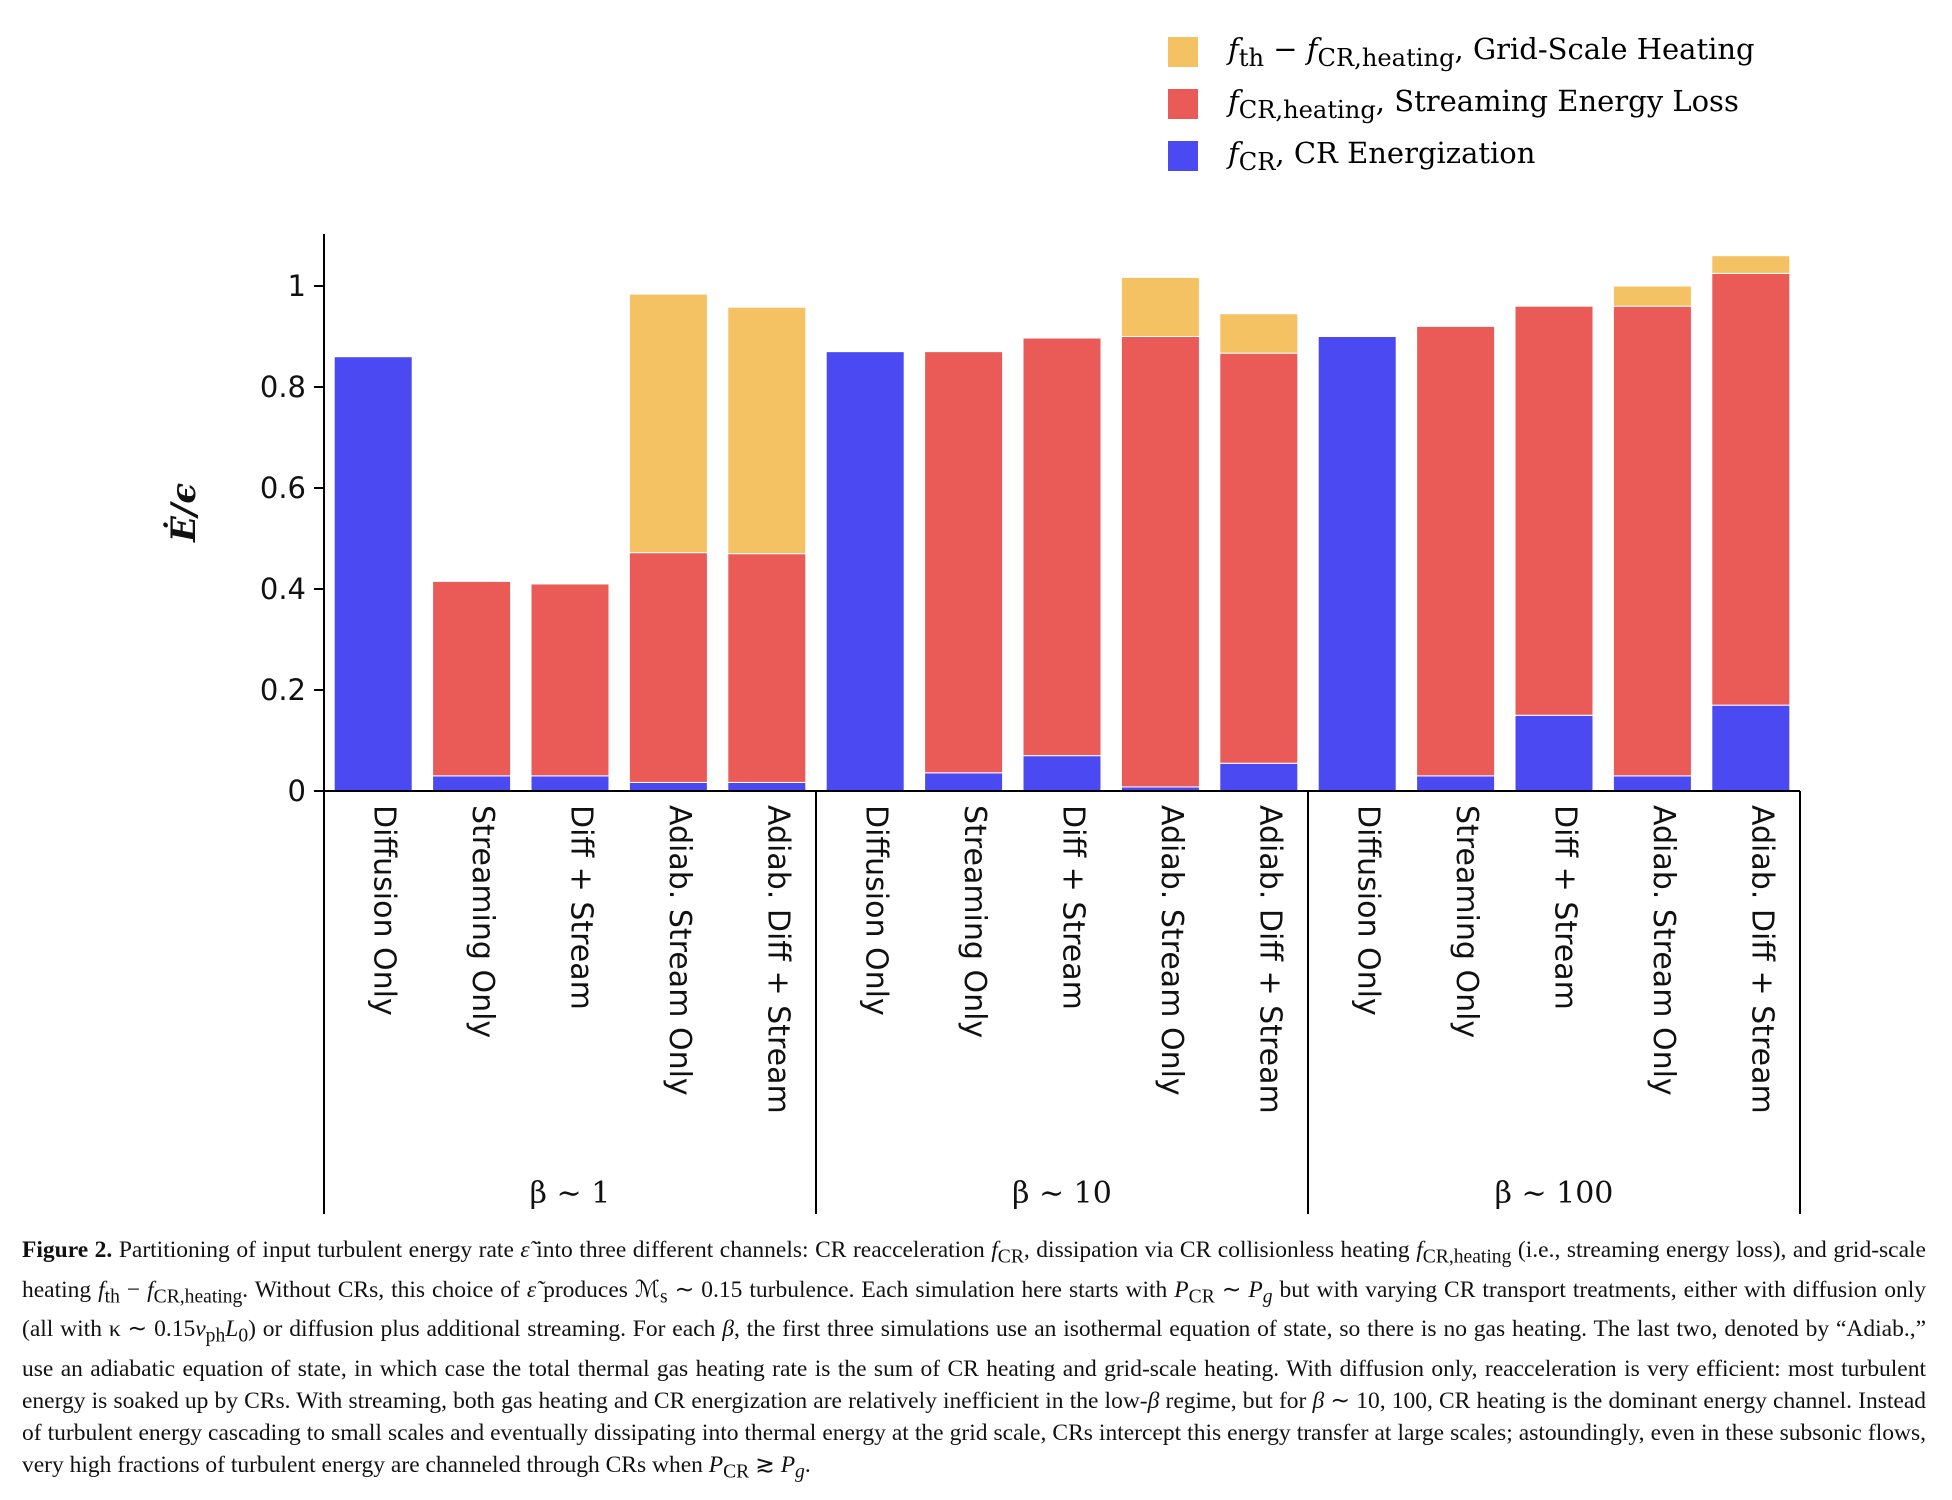 The height and width of the screenshot is (1500, 1952). I want to click on x-tick-label-5: Diffusion Only, so click(876, 910).